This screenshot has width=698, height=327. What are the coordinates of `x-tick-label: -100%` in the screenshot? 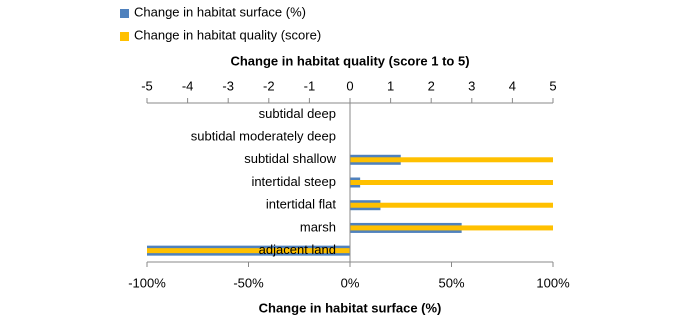 It's located at (147, 282).